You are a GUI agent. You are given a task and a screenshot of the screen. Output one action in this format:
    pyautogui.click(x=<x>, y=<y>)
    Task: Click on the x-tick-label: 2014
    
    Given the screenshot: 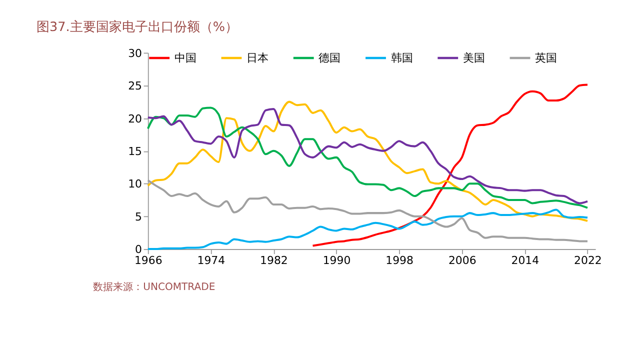 What is the action you would take?
    pyautogui.click(x=525, y=261)
    